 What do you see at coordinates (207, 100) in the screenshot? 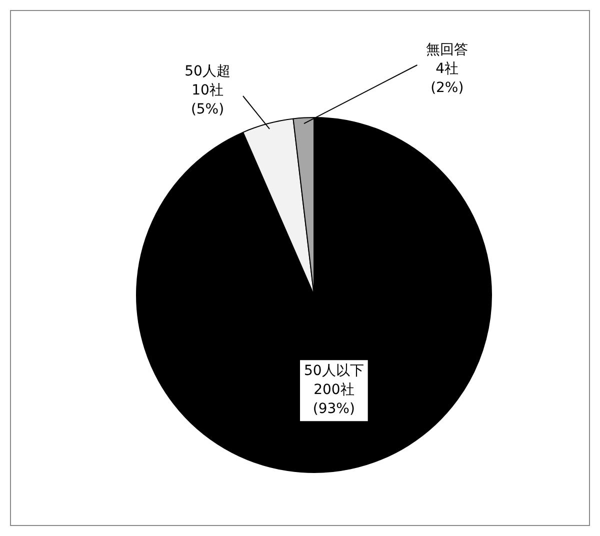
I see `data-label: 10社 (5%)` at bounding box center [207, 100].